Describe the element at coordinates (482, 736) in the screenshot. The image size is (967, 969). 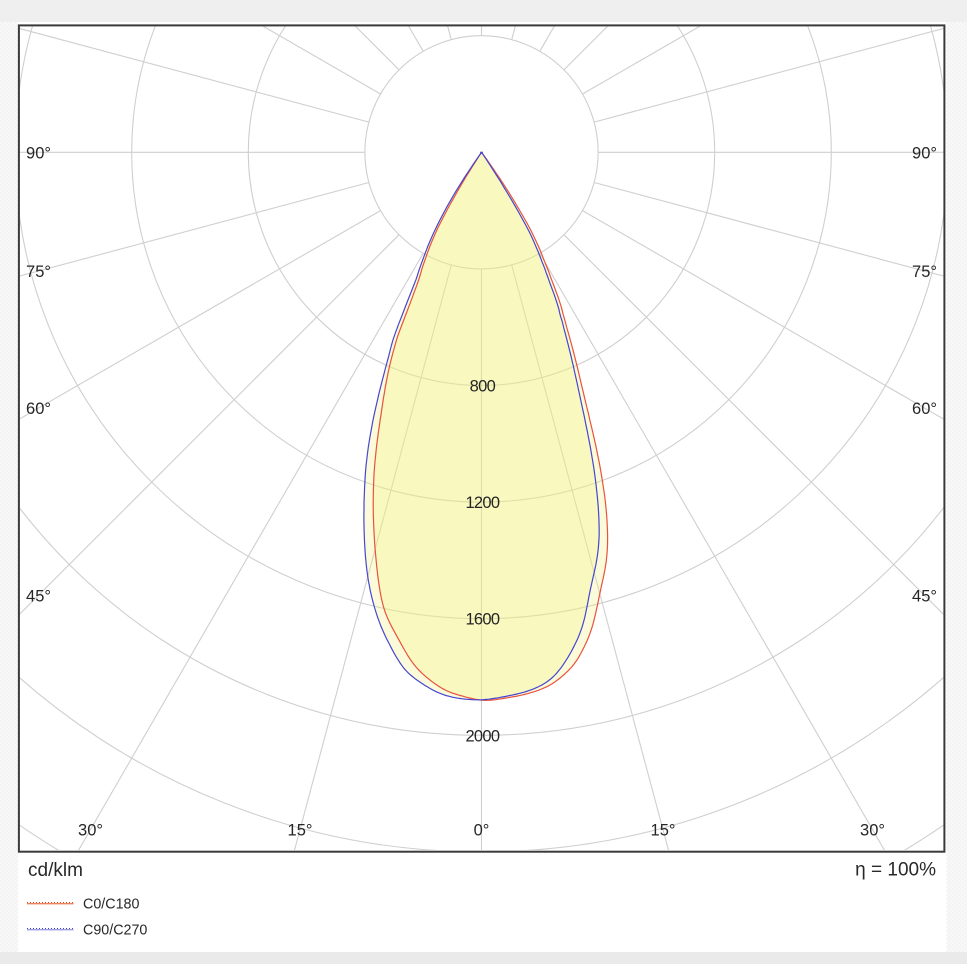
I see `svg-text: 2000` at that location.